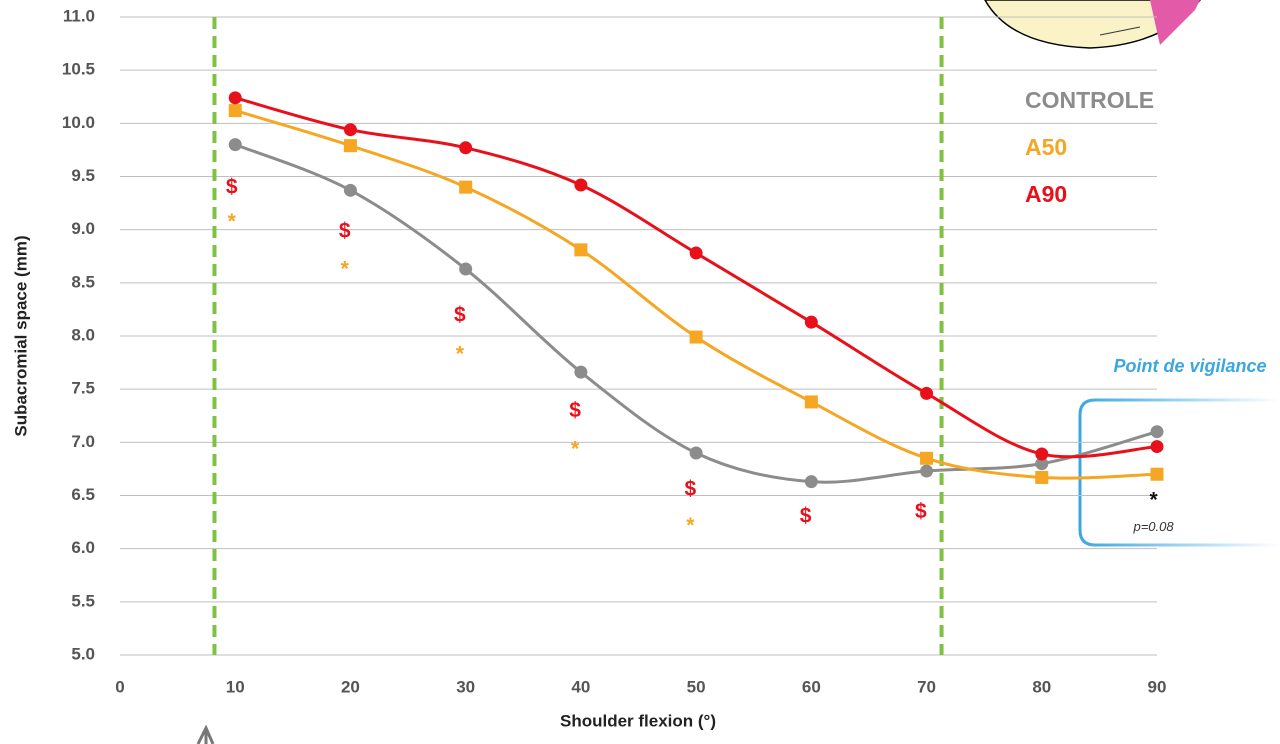  What do you see at coordinates (580, 686) in the screenshot?
I see `x-tick-label: 40` at bounding box center [580, 686].